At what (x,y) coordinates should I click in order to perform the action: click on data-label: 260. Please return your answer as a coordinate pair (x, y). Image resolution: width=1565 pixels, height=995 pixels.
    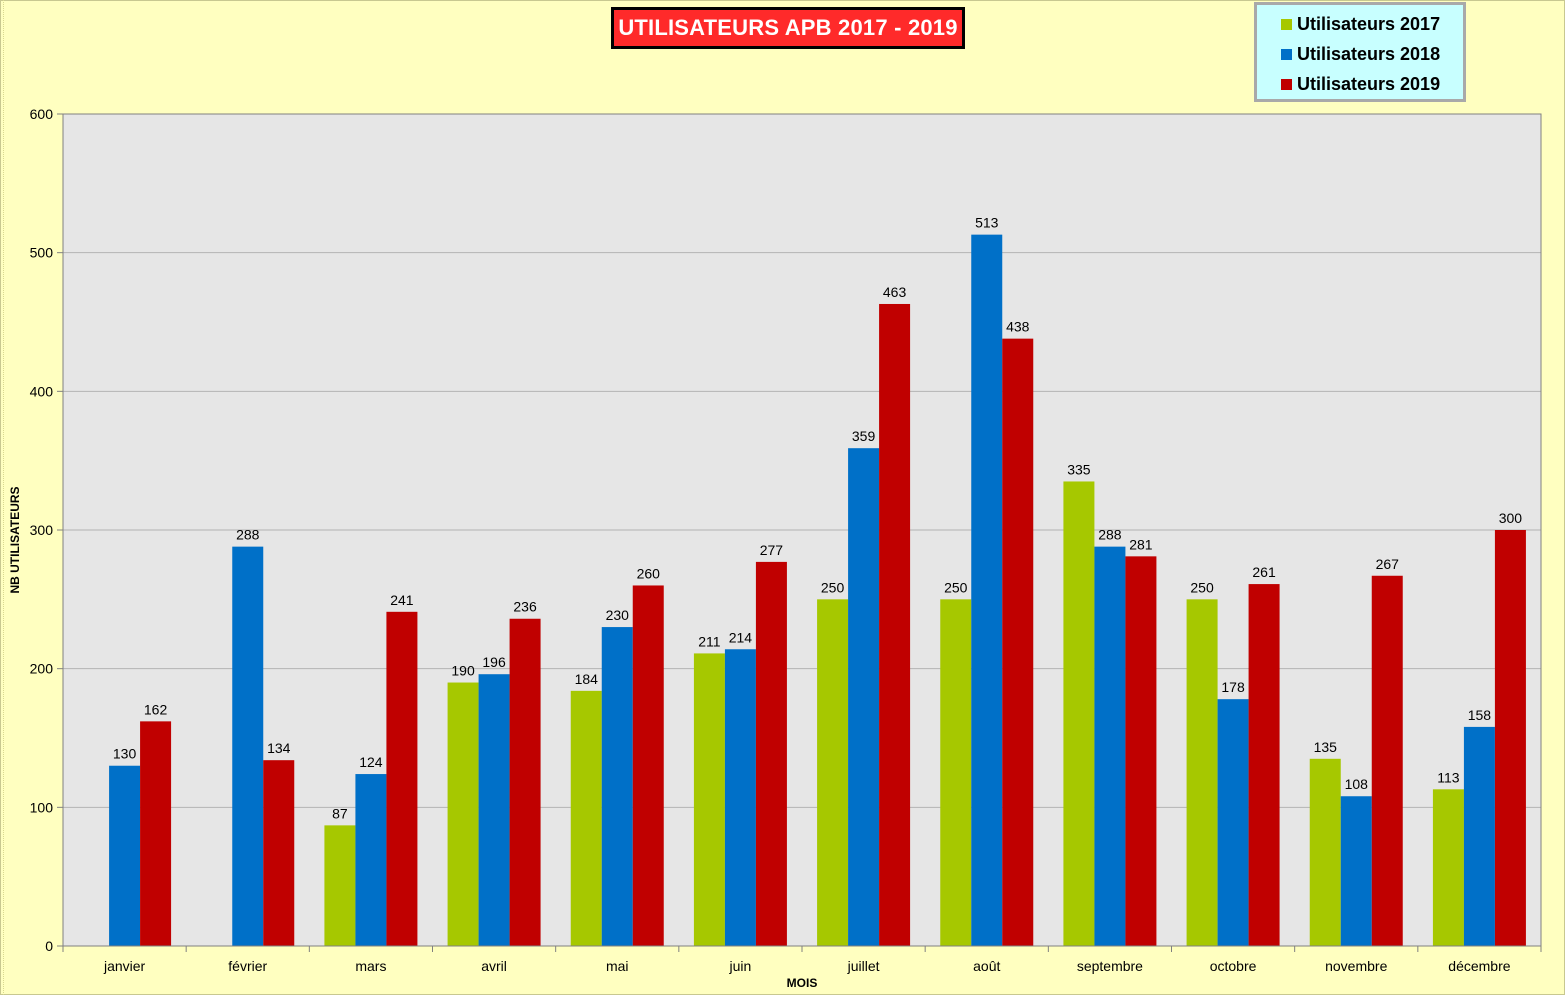
    Looking at the image, I should click on (649, 573).